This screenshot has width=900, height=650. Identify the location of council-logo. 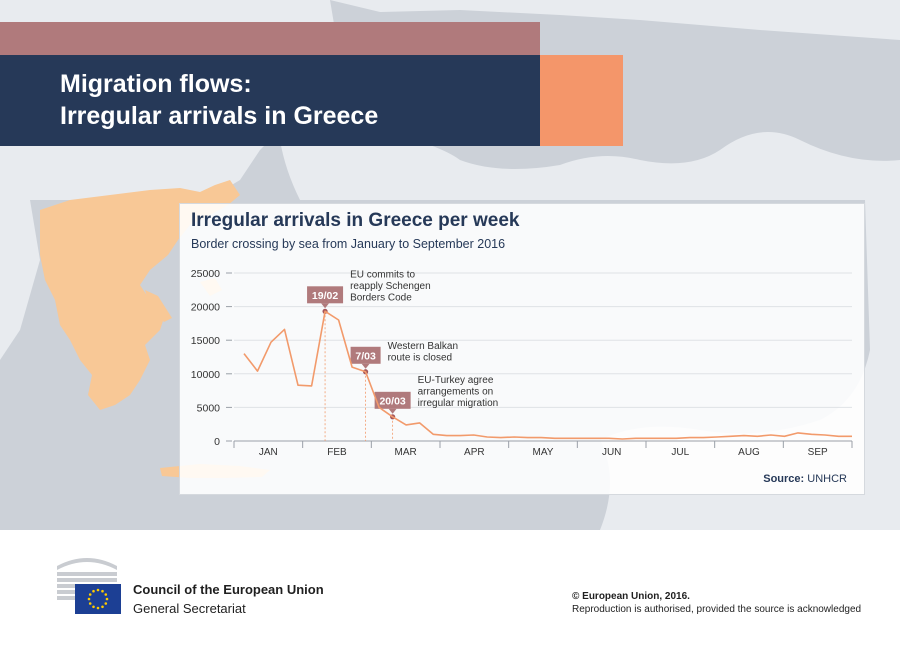
(89, 586).